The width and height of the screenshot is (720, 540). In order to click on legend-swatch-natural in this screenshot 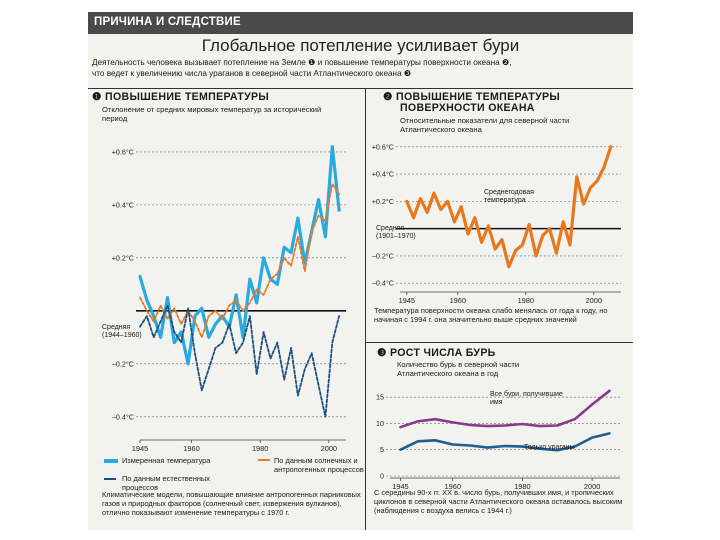, I will do `click(110, 479)`.